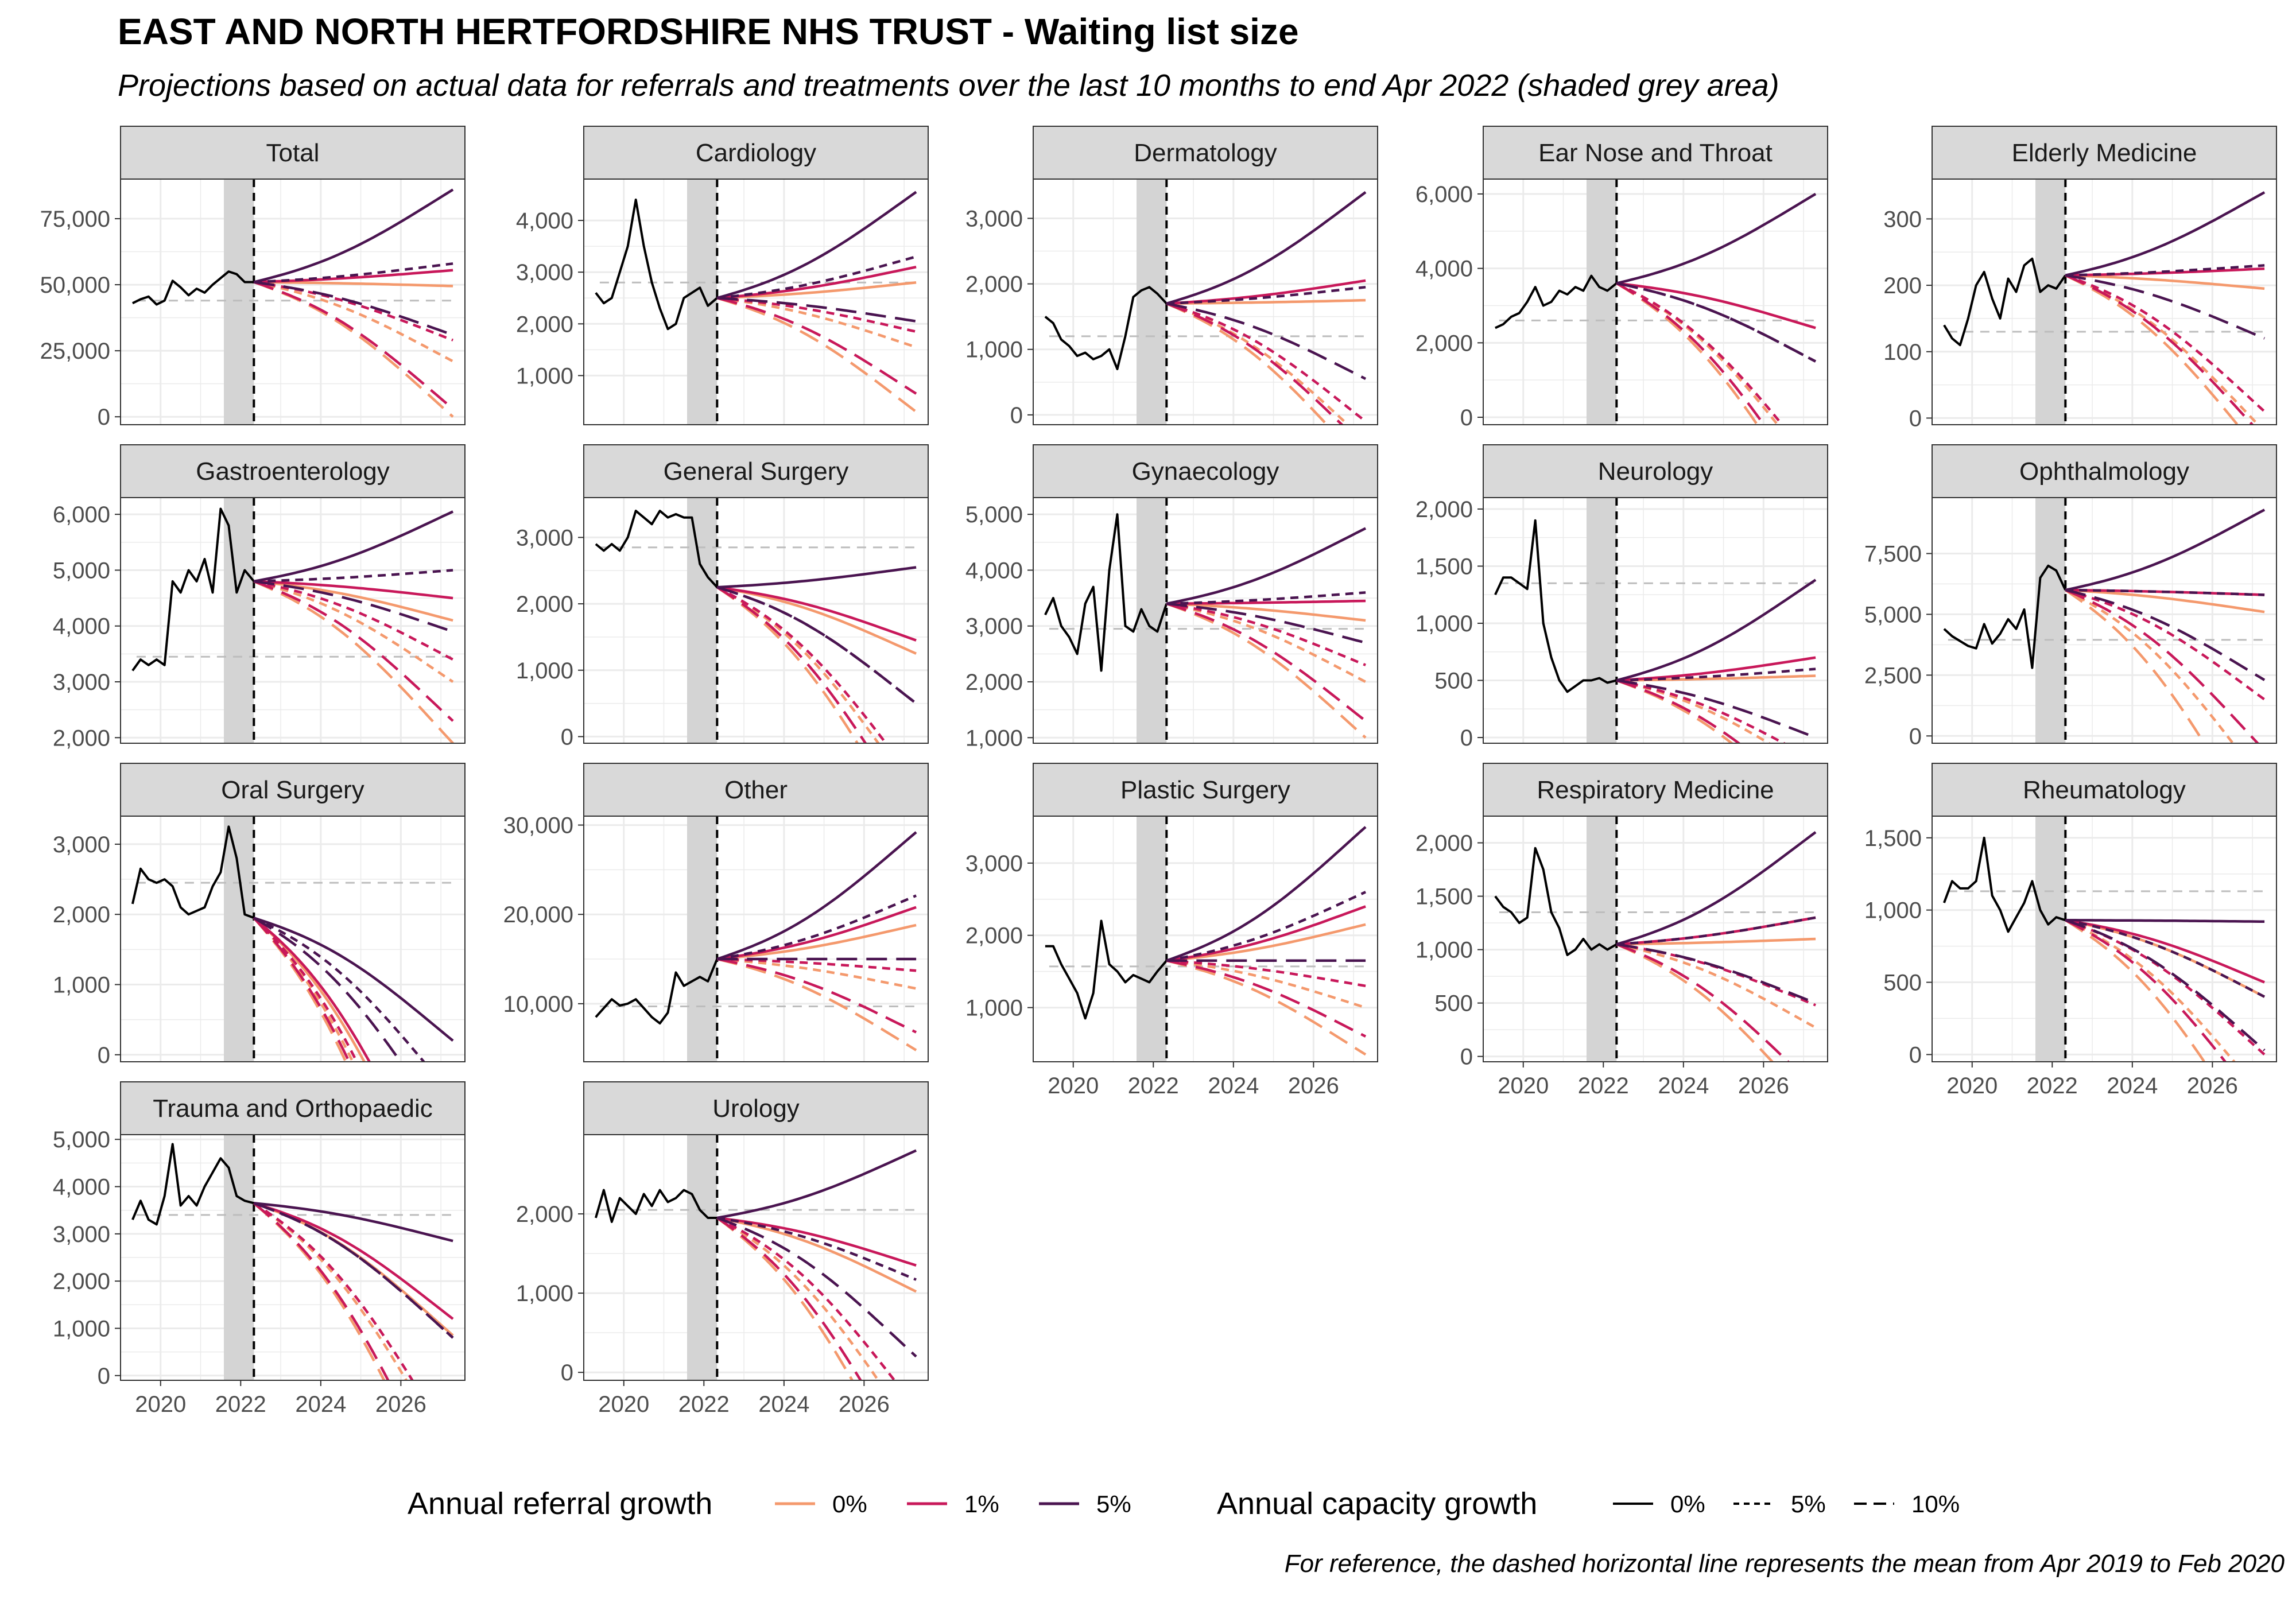 This screenshot has width=2296, height=1607. I want to click on facet-ophthalmology: Ophthalmology 0 2,500 5,000 7,500, so click(2070, 596).